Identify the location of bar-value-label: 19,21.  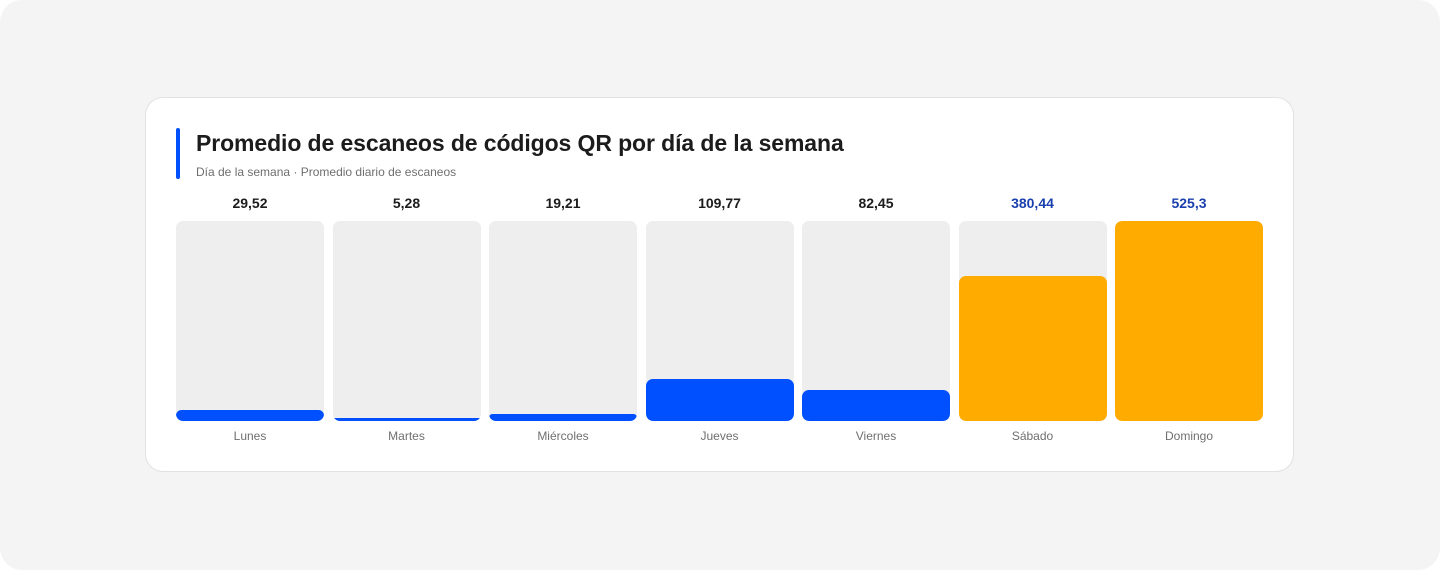
(563, 203).